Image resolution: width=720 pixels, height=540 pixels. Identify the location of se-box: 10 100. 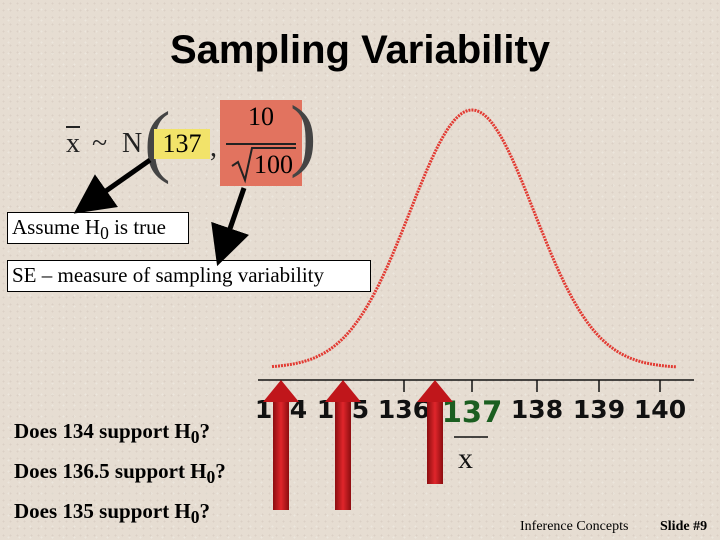
(261, 143).